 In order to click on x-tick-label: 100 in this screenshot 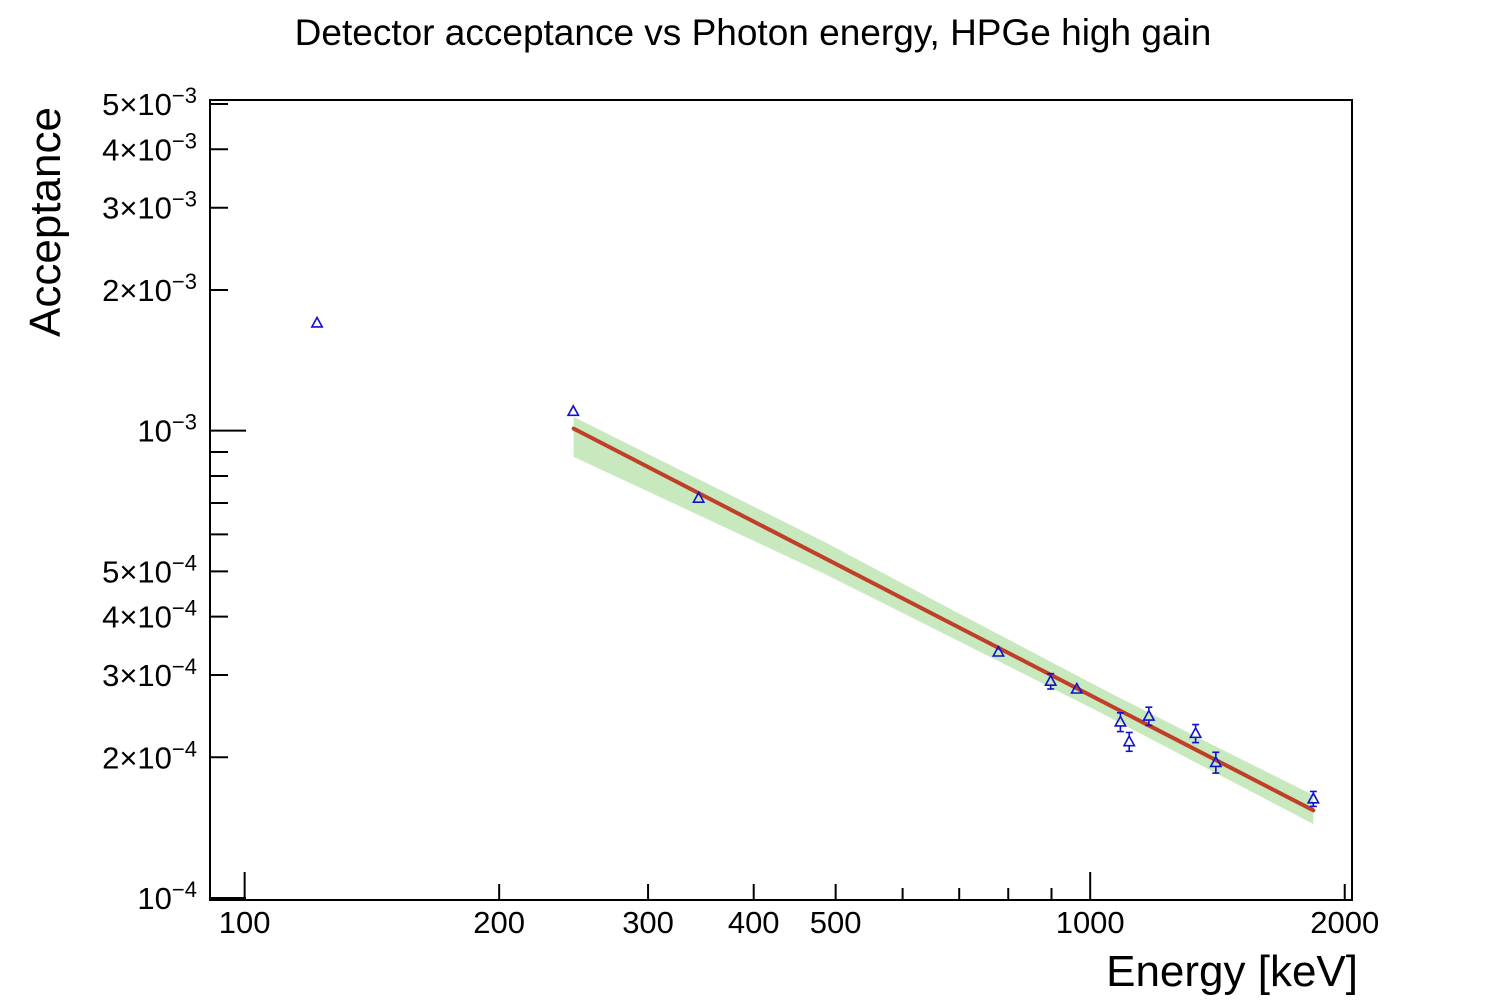, I will do `click(245, 922)`.